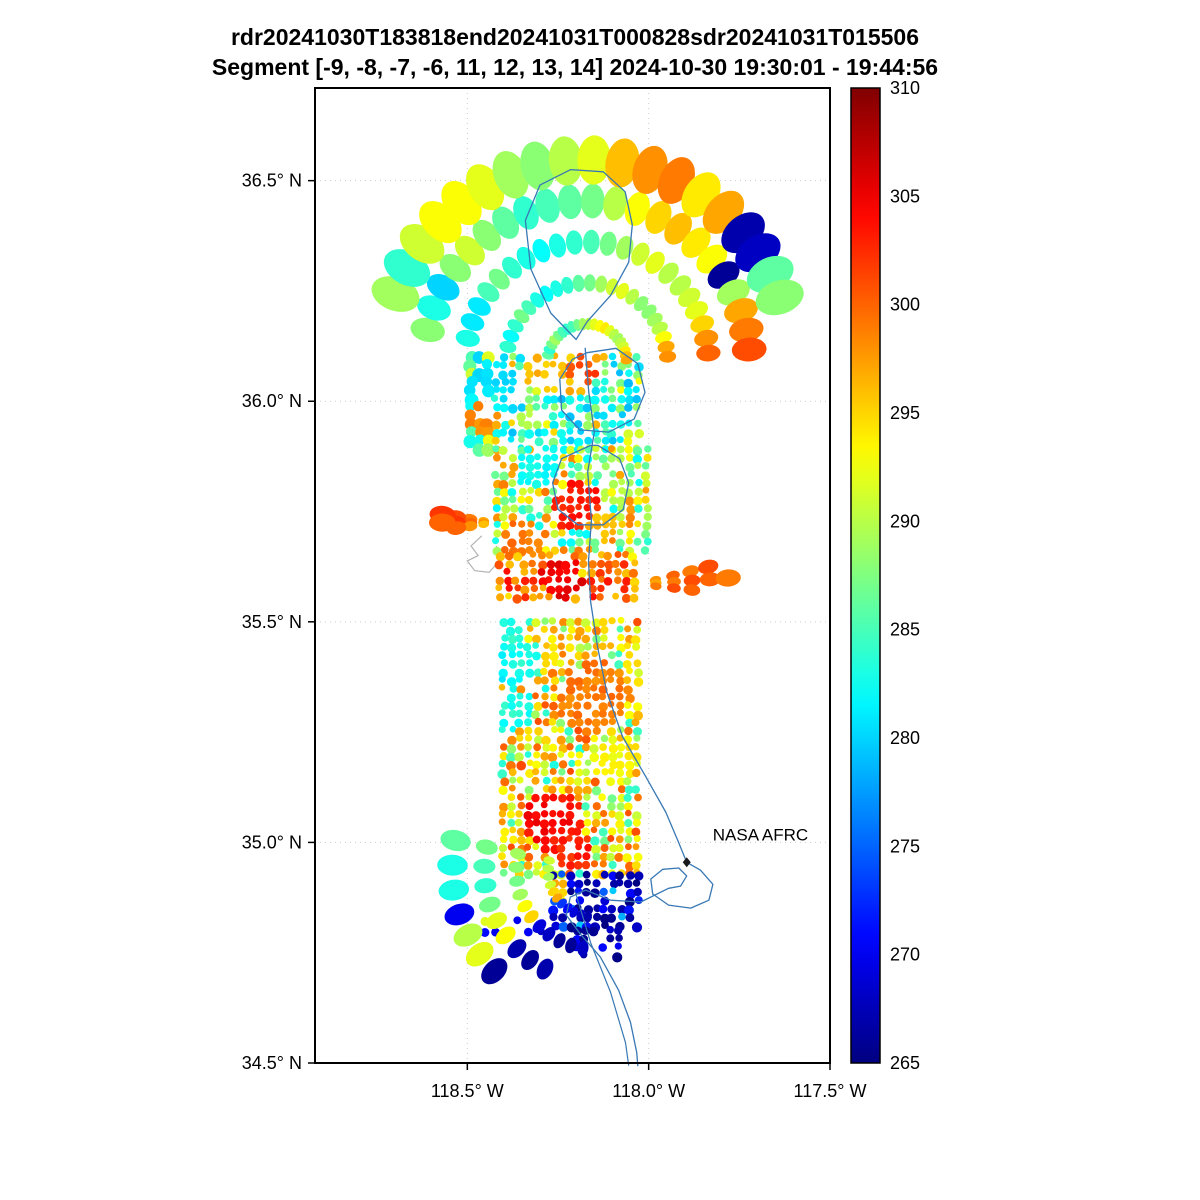 The width and height of the screenshot is (1200, 1200). Describe the element at coordinates (885, 575) in the screenshot. I see `colorbar: 310 305 300 295 290 285 280 275 270 265` at that location.